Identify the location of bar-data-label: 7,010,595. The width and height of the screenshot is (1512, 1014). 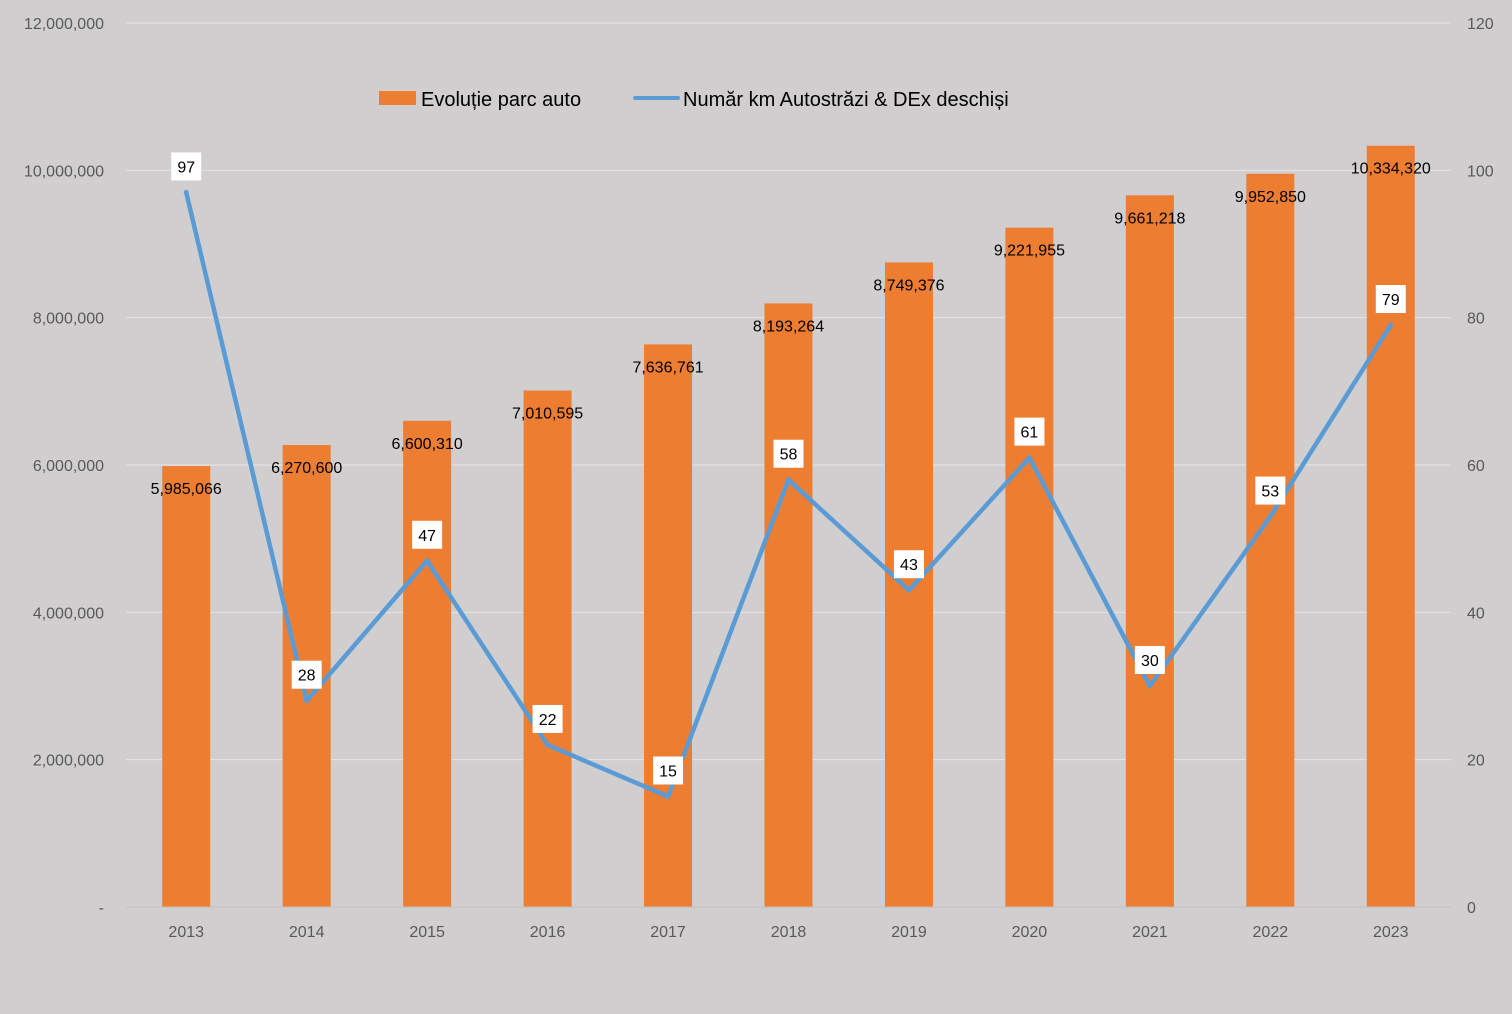
(547, 414).